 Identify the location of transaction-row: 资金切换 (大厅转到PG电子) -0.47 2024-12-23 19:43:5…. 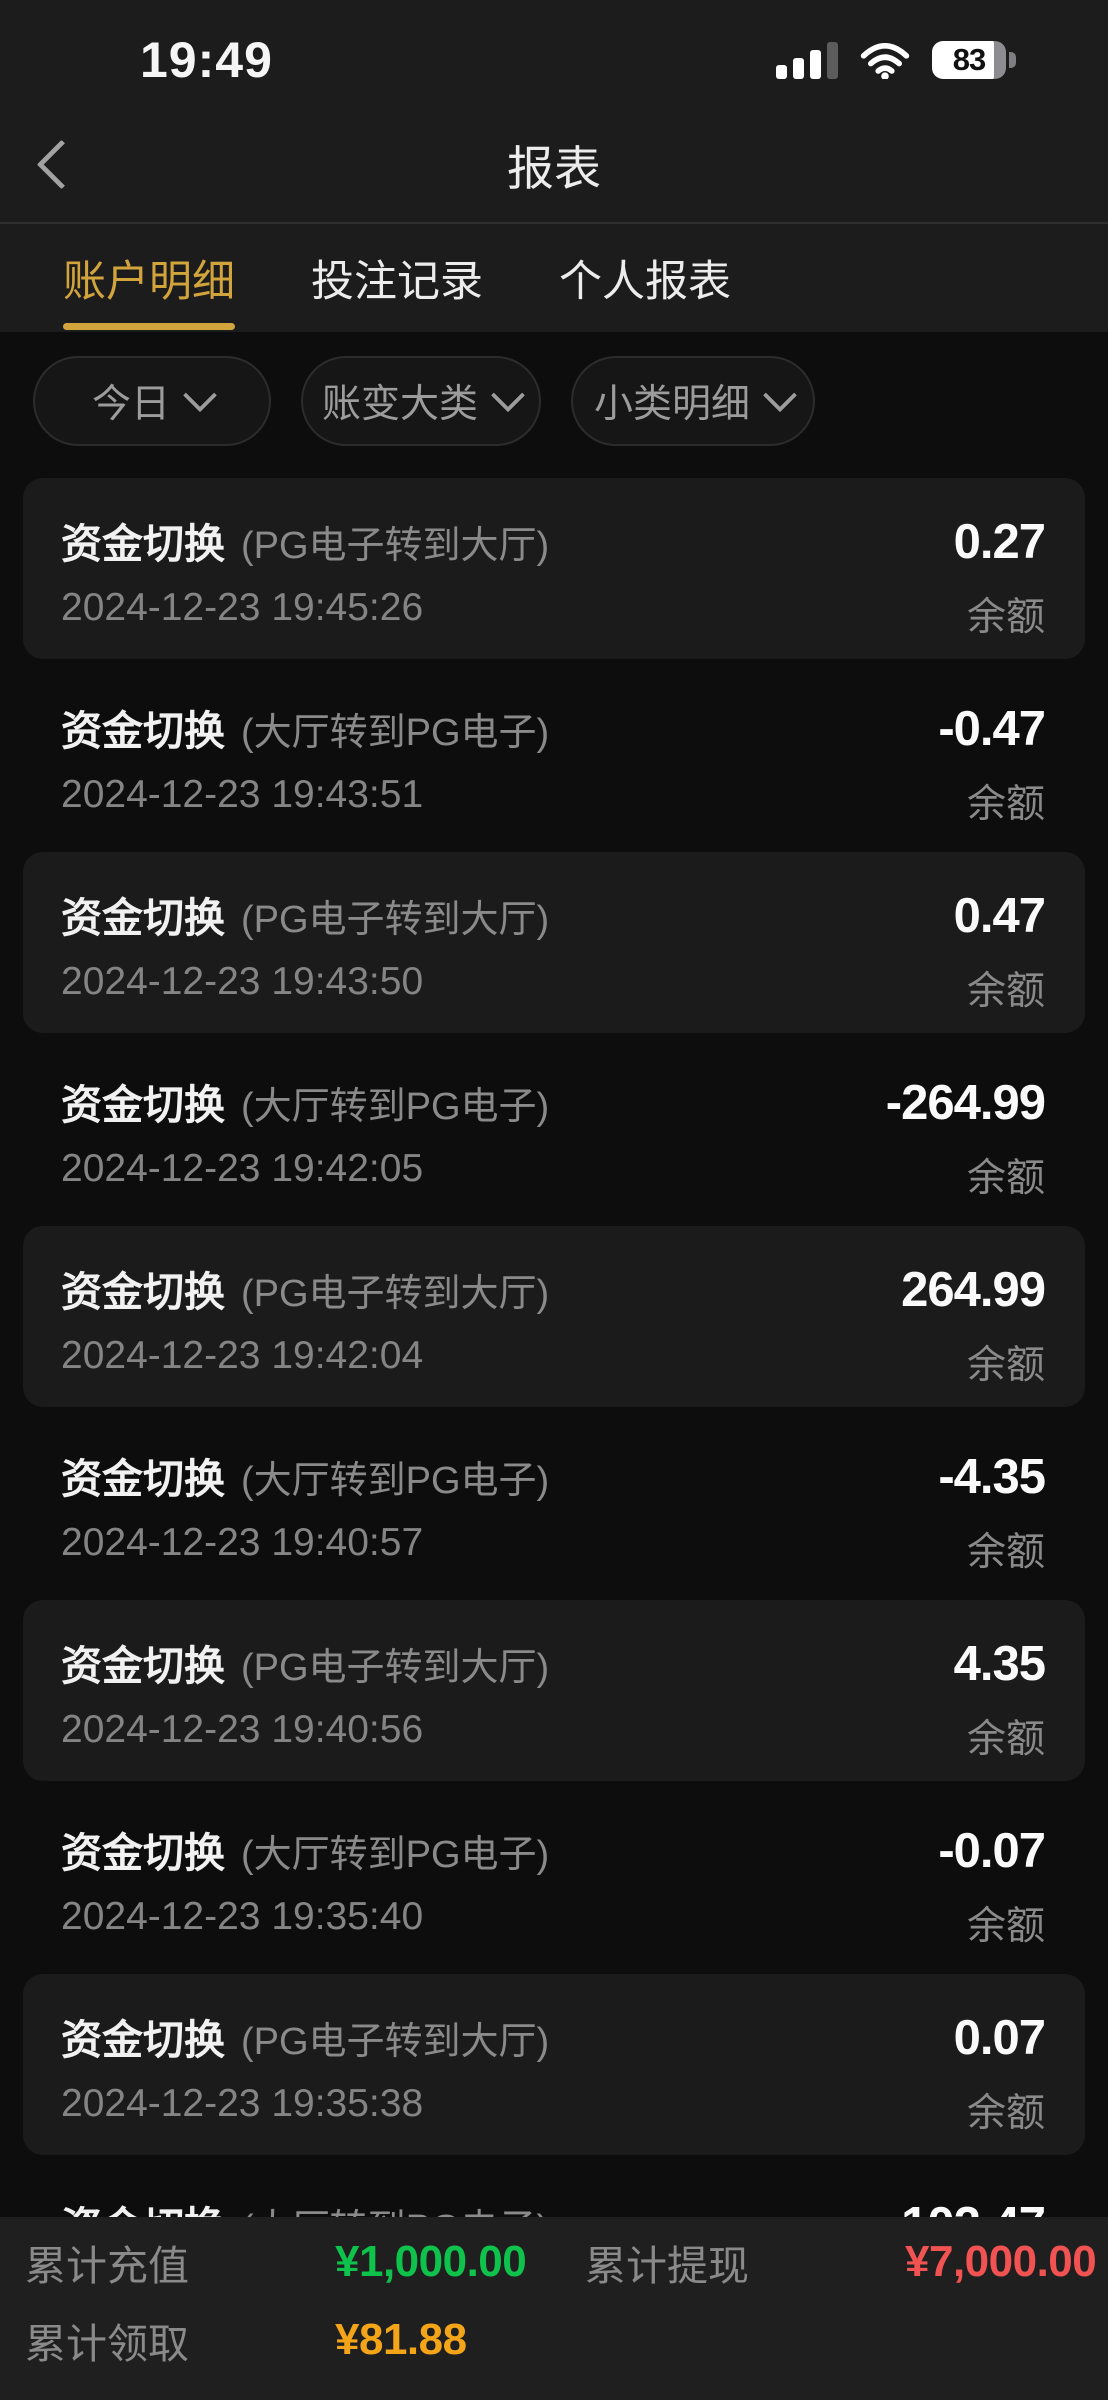
(554, 755).